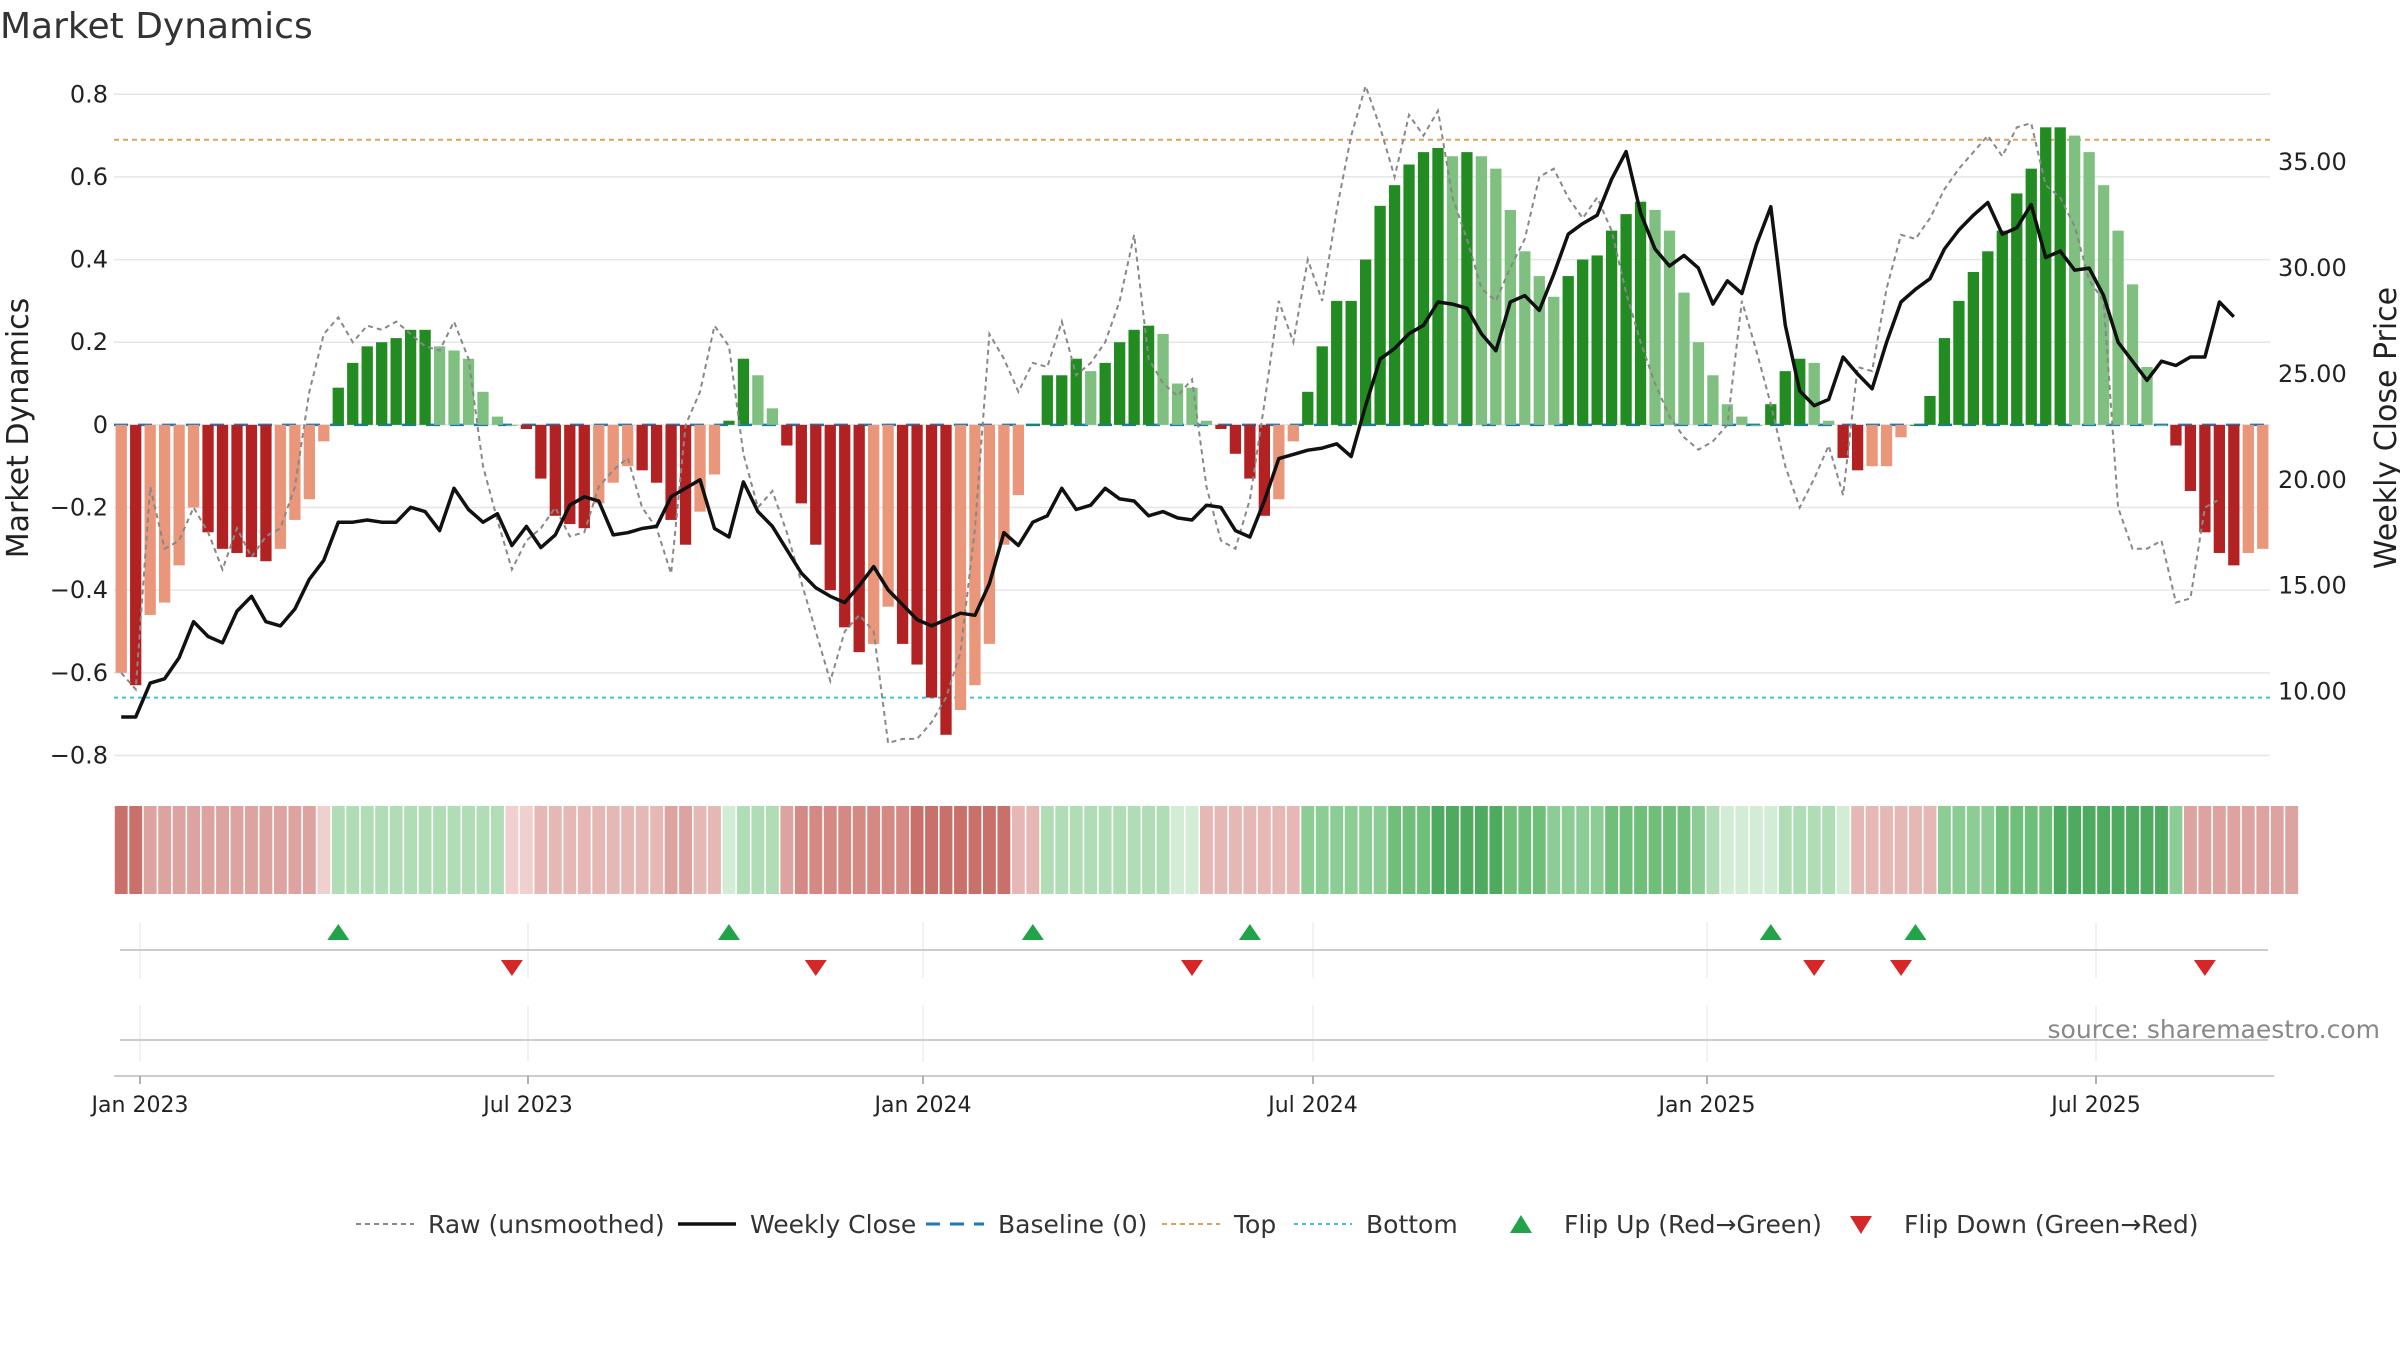  Describe the element at coordinates (2384, 428) in the screenshot. I see `y2-axis-label: Weekly Close Price` at that location.